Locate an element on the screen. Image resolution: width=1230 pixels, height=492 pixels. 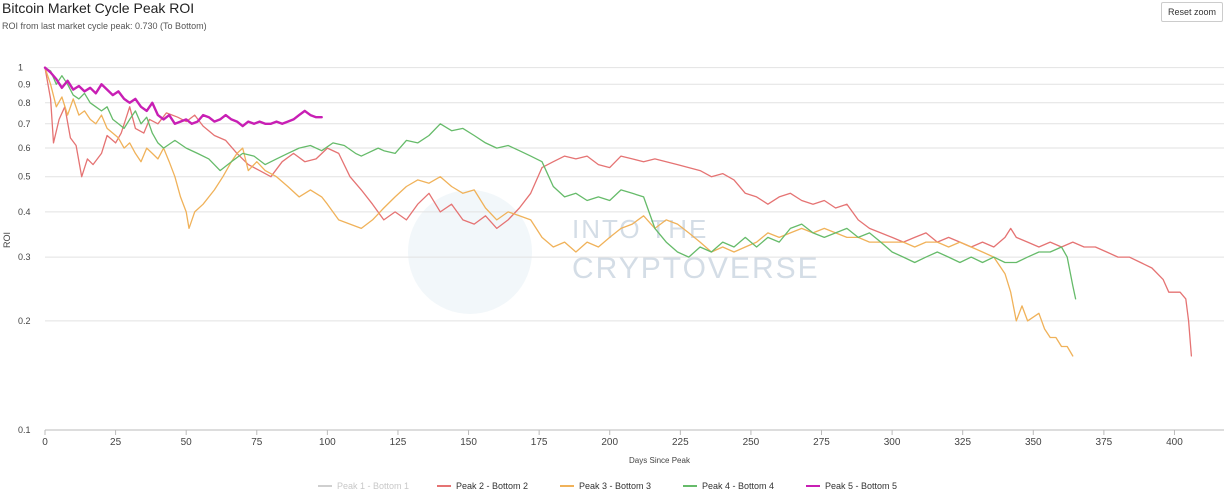
x-tick-label: 175 is located at coordinates (539, 442).